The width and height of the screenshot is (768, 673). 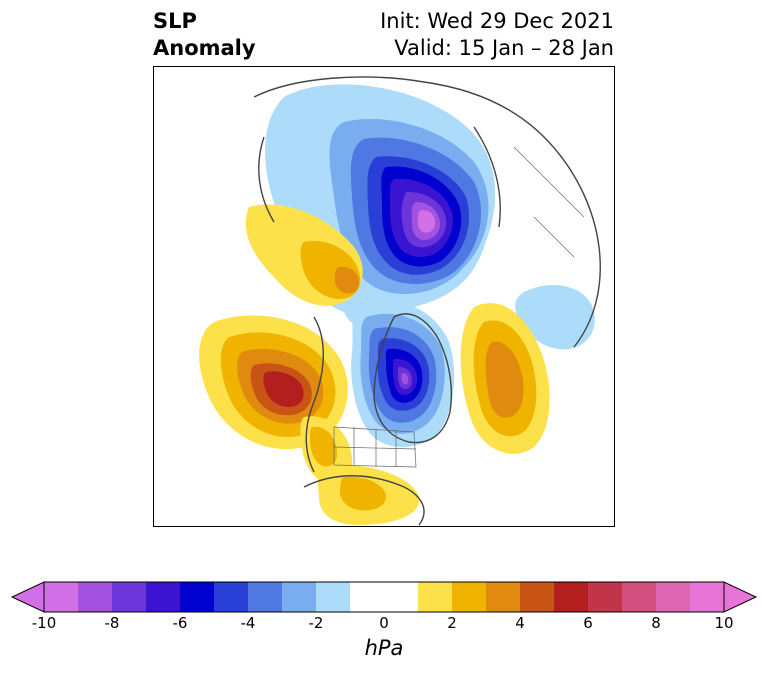 I want to click on title-line-2: Anomaly, so click(x=204, y=48).